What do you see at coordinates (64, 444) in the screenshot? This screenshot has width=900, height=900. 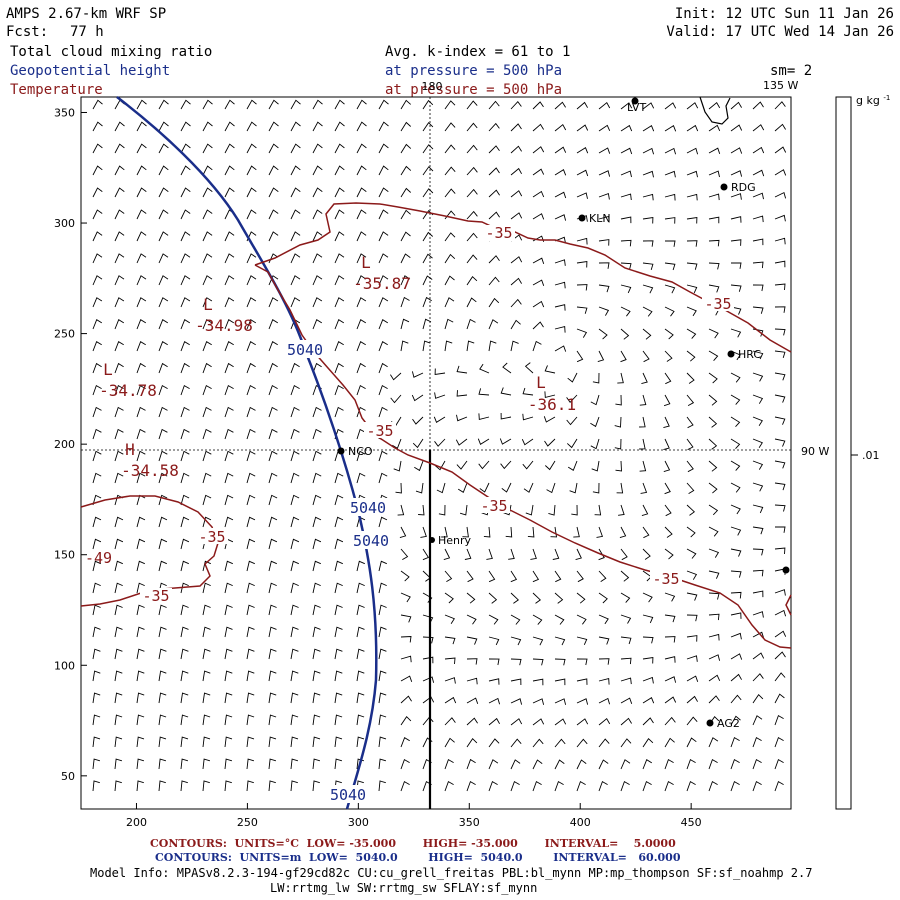 I see `y-axis-tick-label: 200` at bounding box center [64, 444].